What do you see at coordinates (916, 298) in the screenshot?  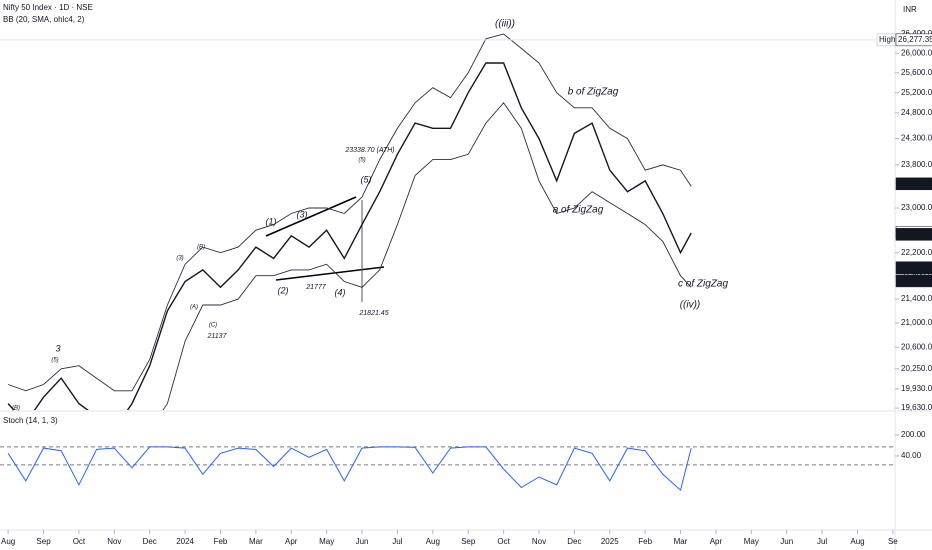 I see `y-tick-label: 21,400.00` at bounding box center [916, 298].